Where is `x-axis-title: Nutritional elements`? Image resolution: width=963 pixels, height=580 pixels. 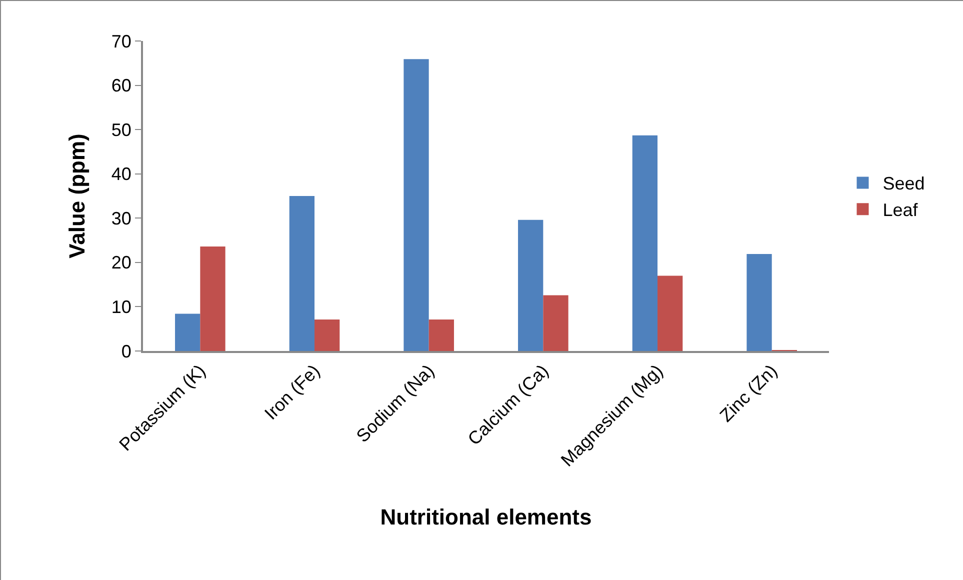 x-axis-title: Nutritional elements is located at coordinates (486, 517).